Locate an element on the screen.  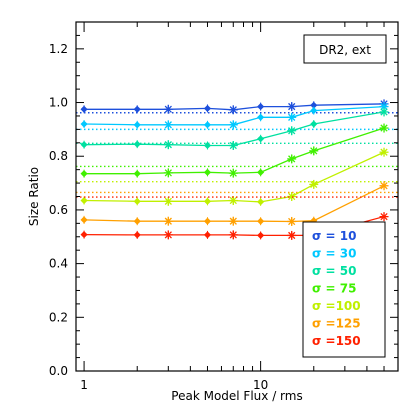
legend-entry: σ =125 is located at coordinates (336, 324).